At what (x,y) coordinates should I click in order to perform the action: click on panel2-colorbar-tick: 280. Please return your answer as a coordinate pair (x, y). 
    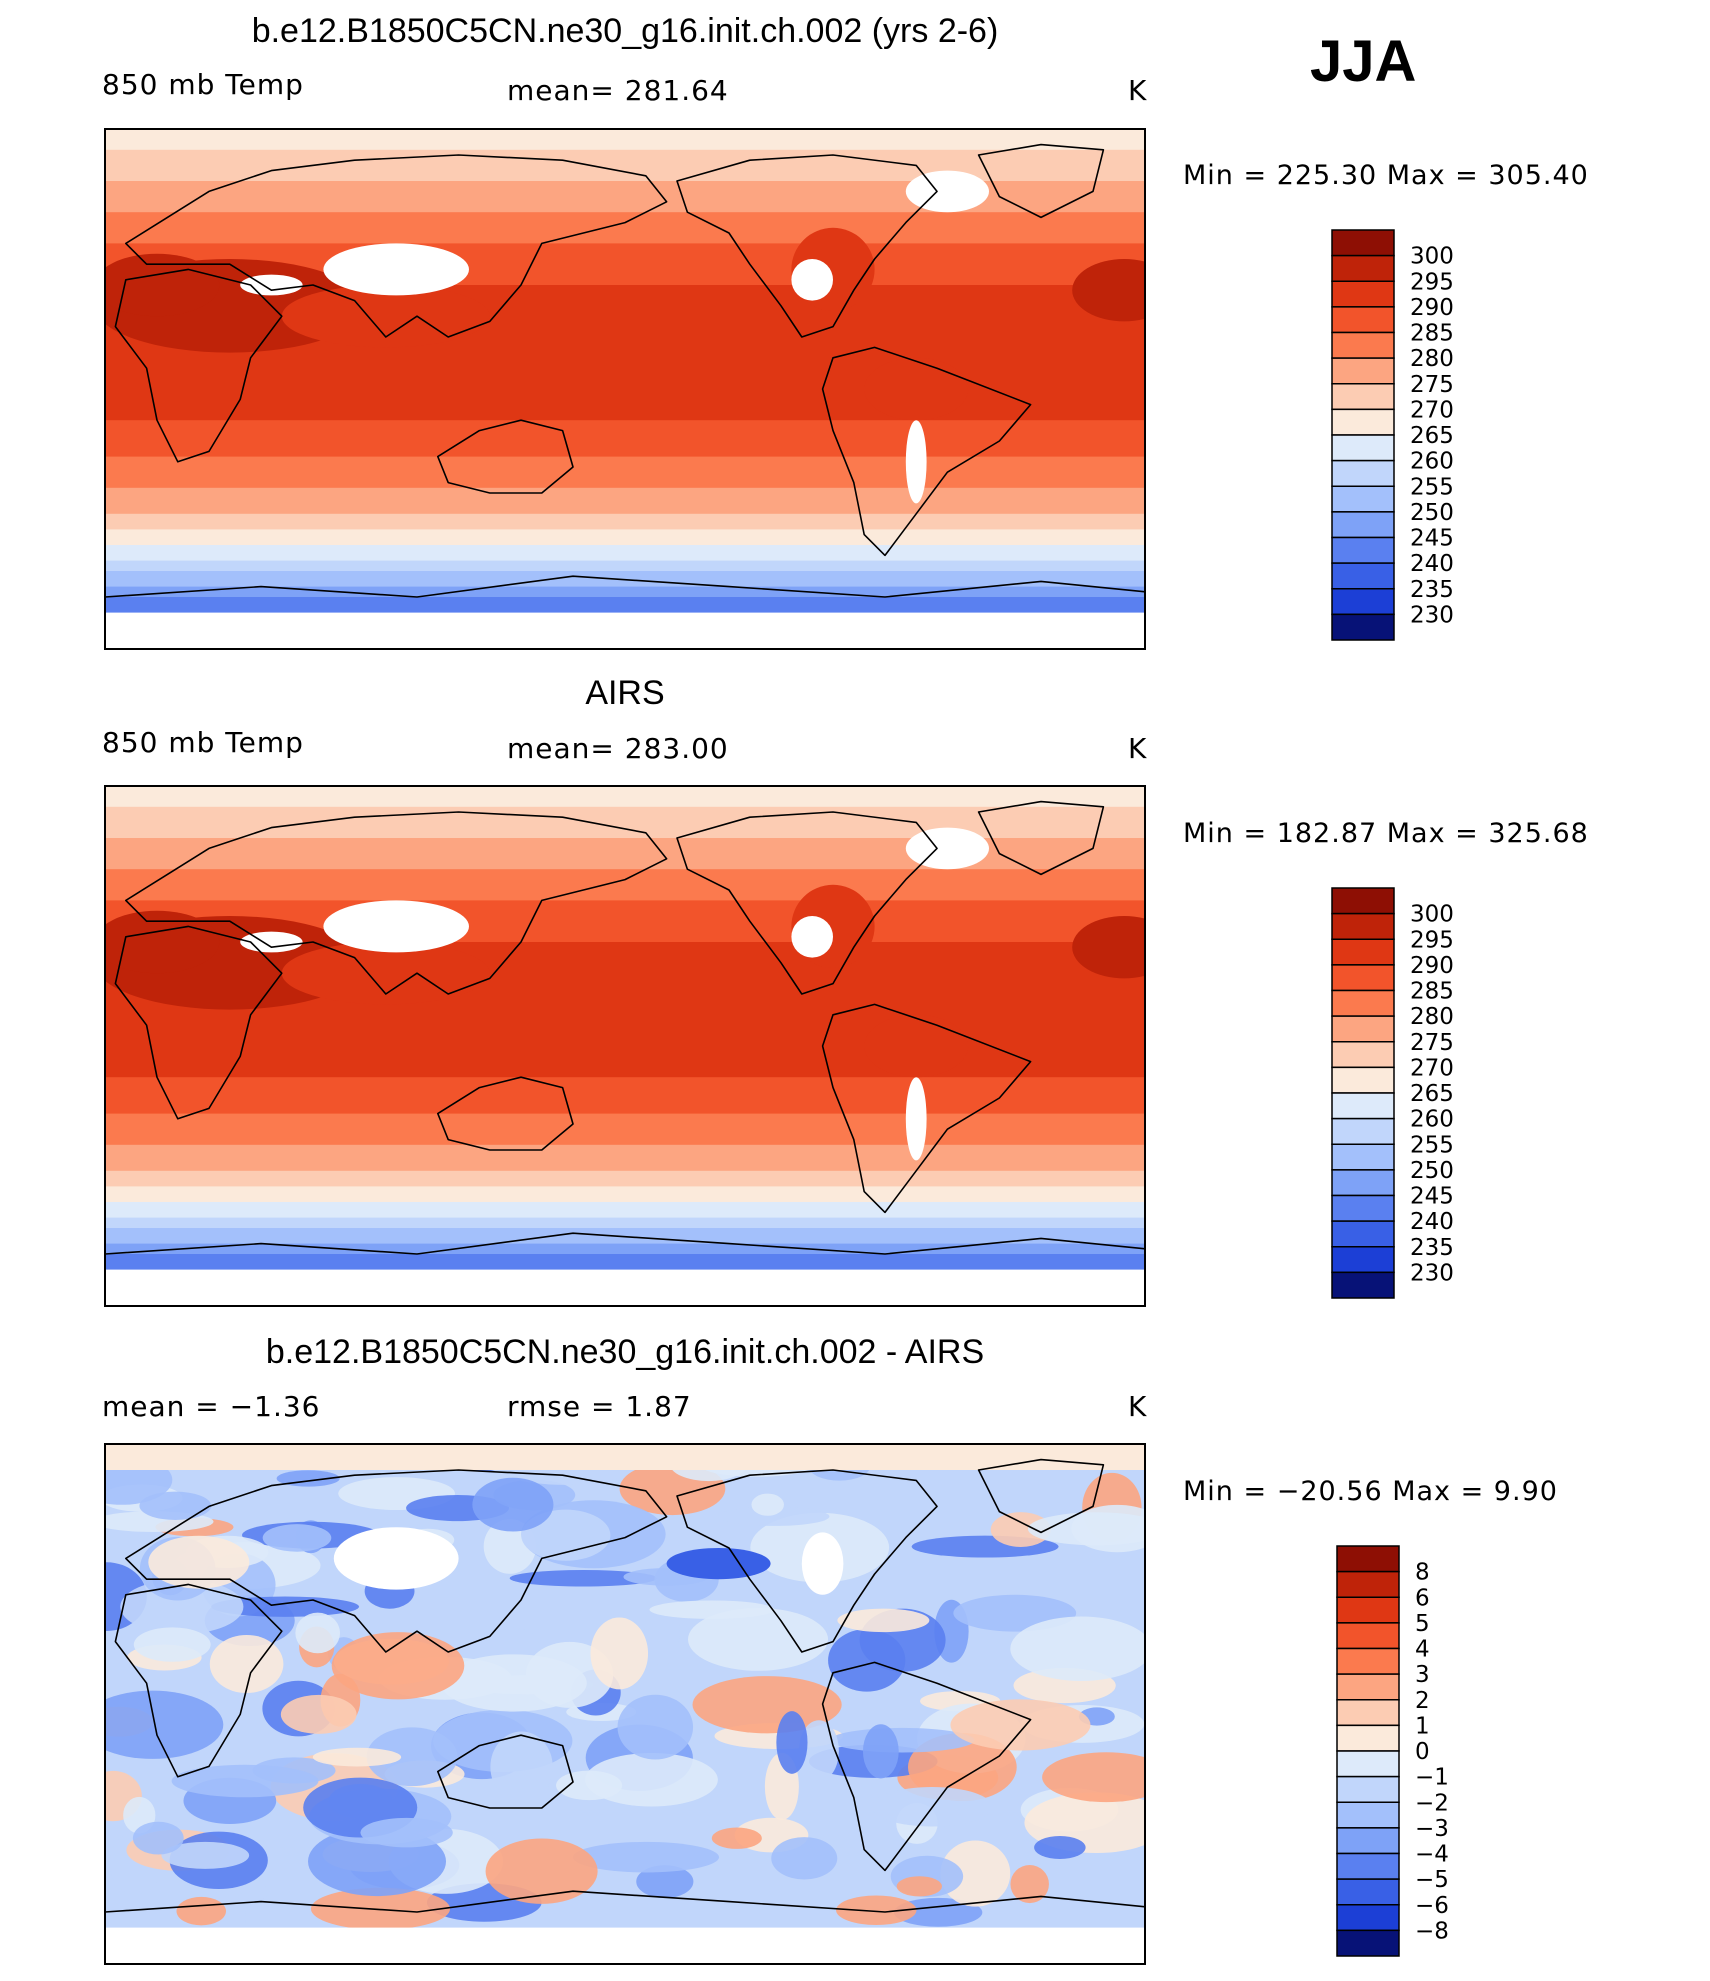
    Looking at the image, I should click on (1432, 1017).